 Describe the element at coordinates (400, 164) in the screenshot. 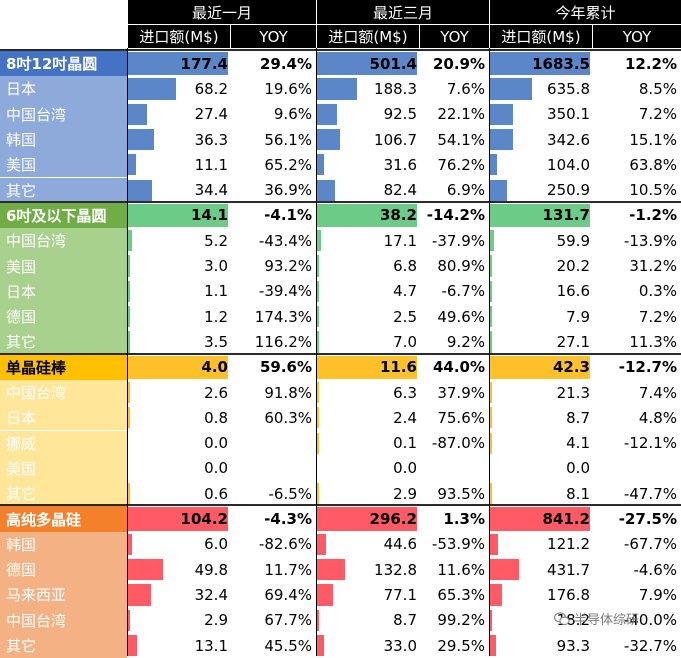

I see `import-value: 31.6` at that location.